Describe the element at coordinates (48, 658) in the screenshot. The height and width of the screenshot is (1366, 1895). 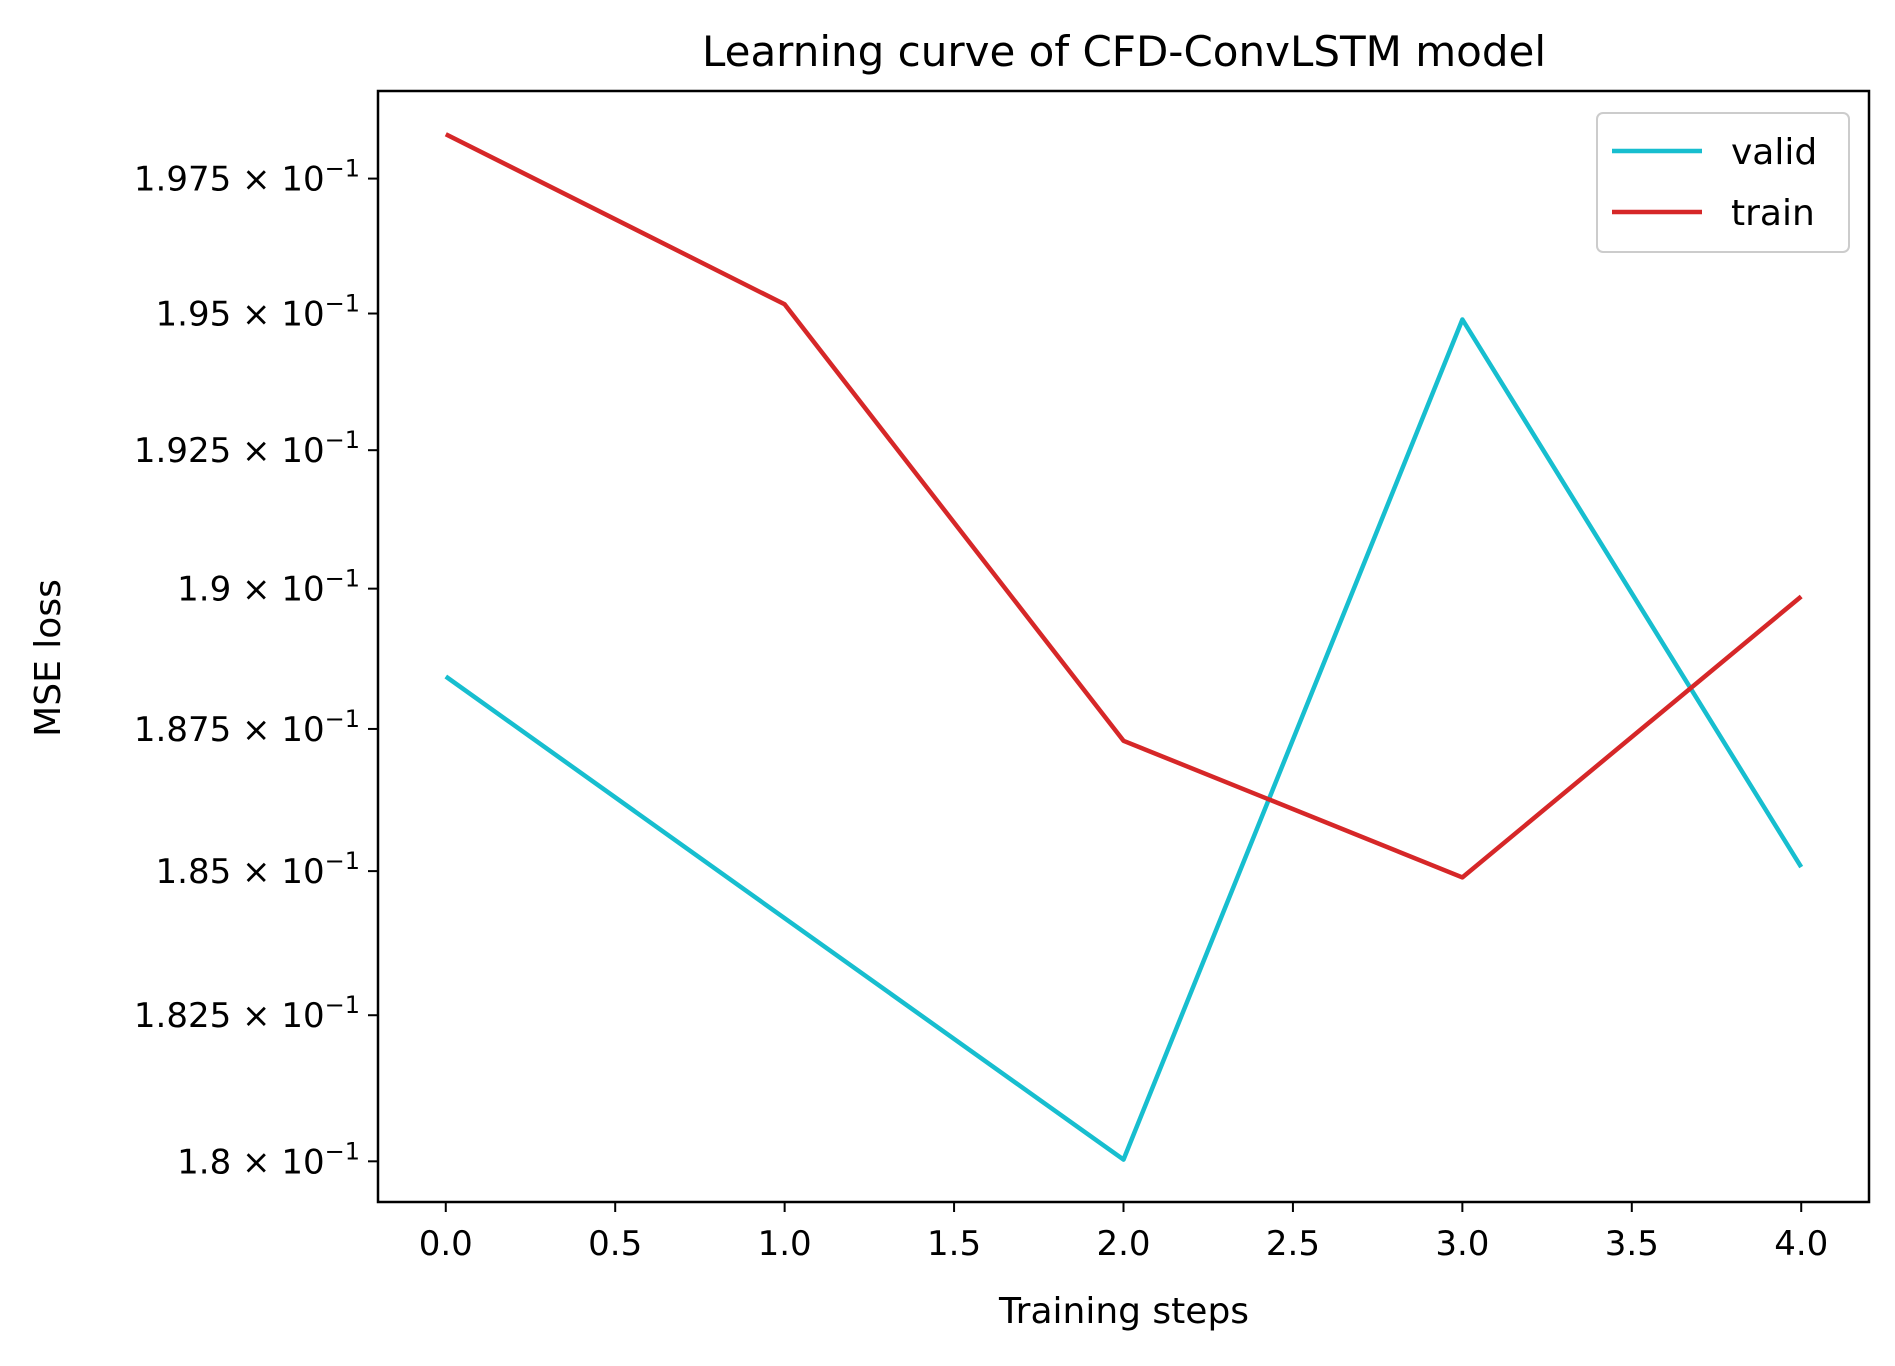
I see `y-axis-label: MSE loss` at that location.